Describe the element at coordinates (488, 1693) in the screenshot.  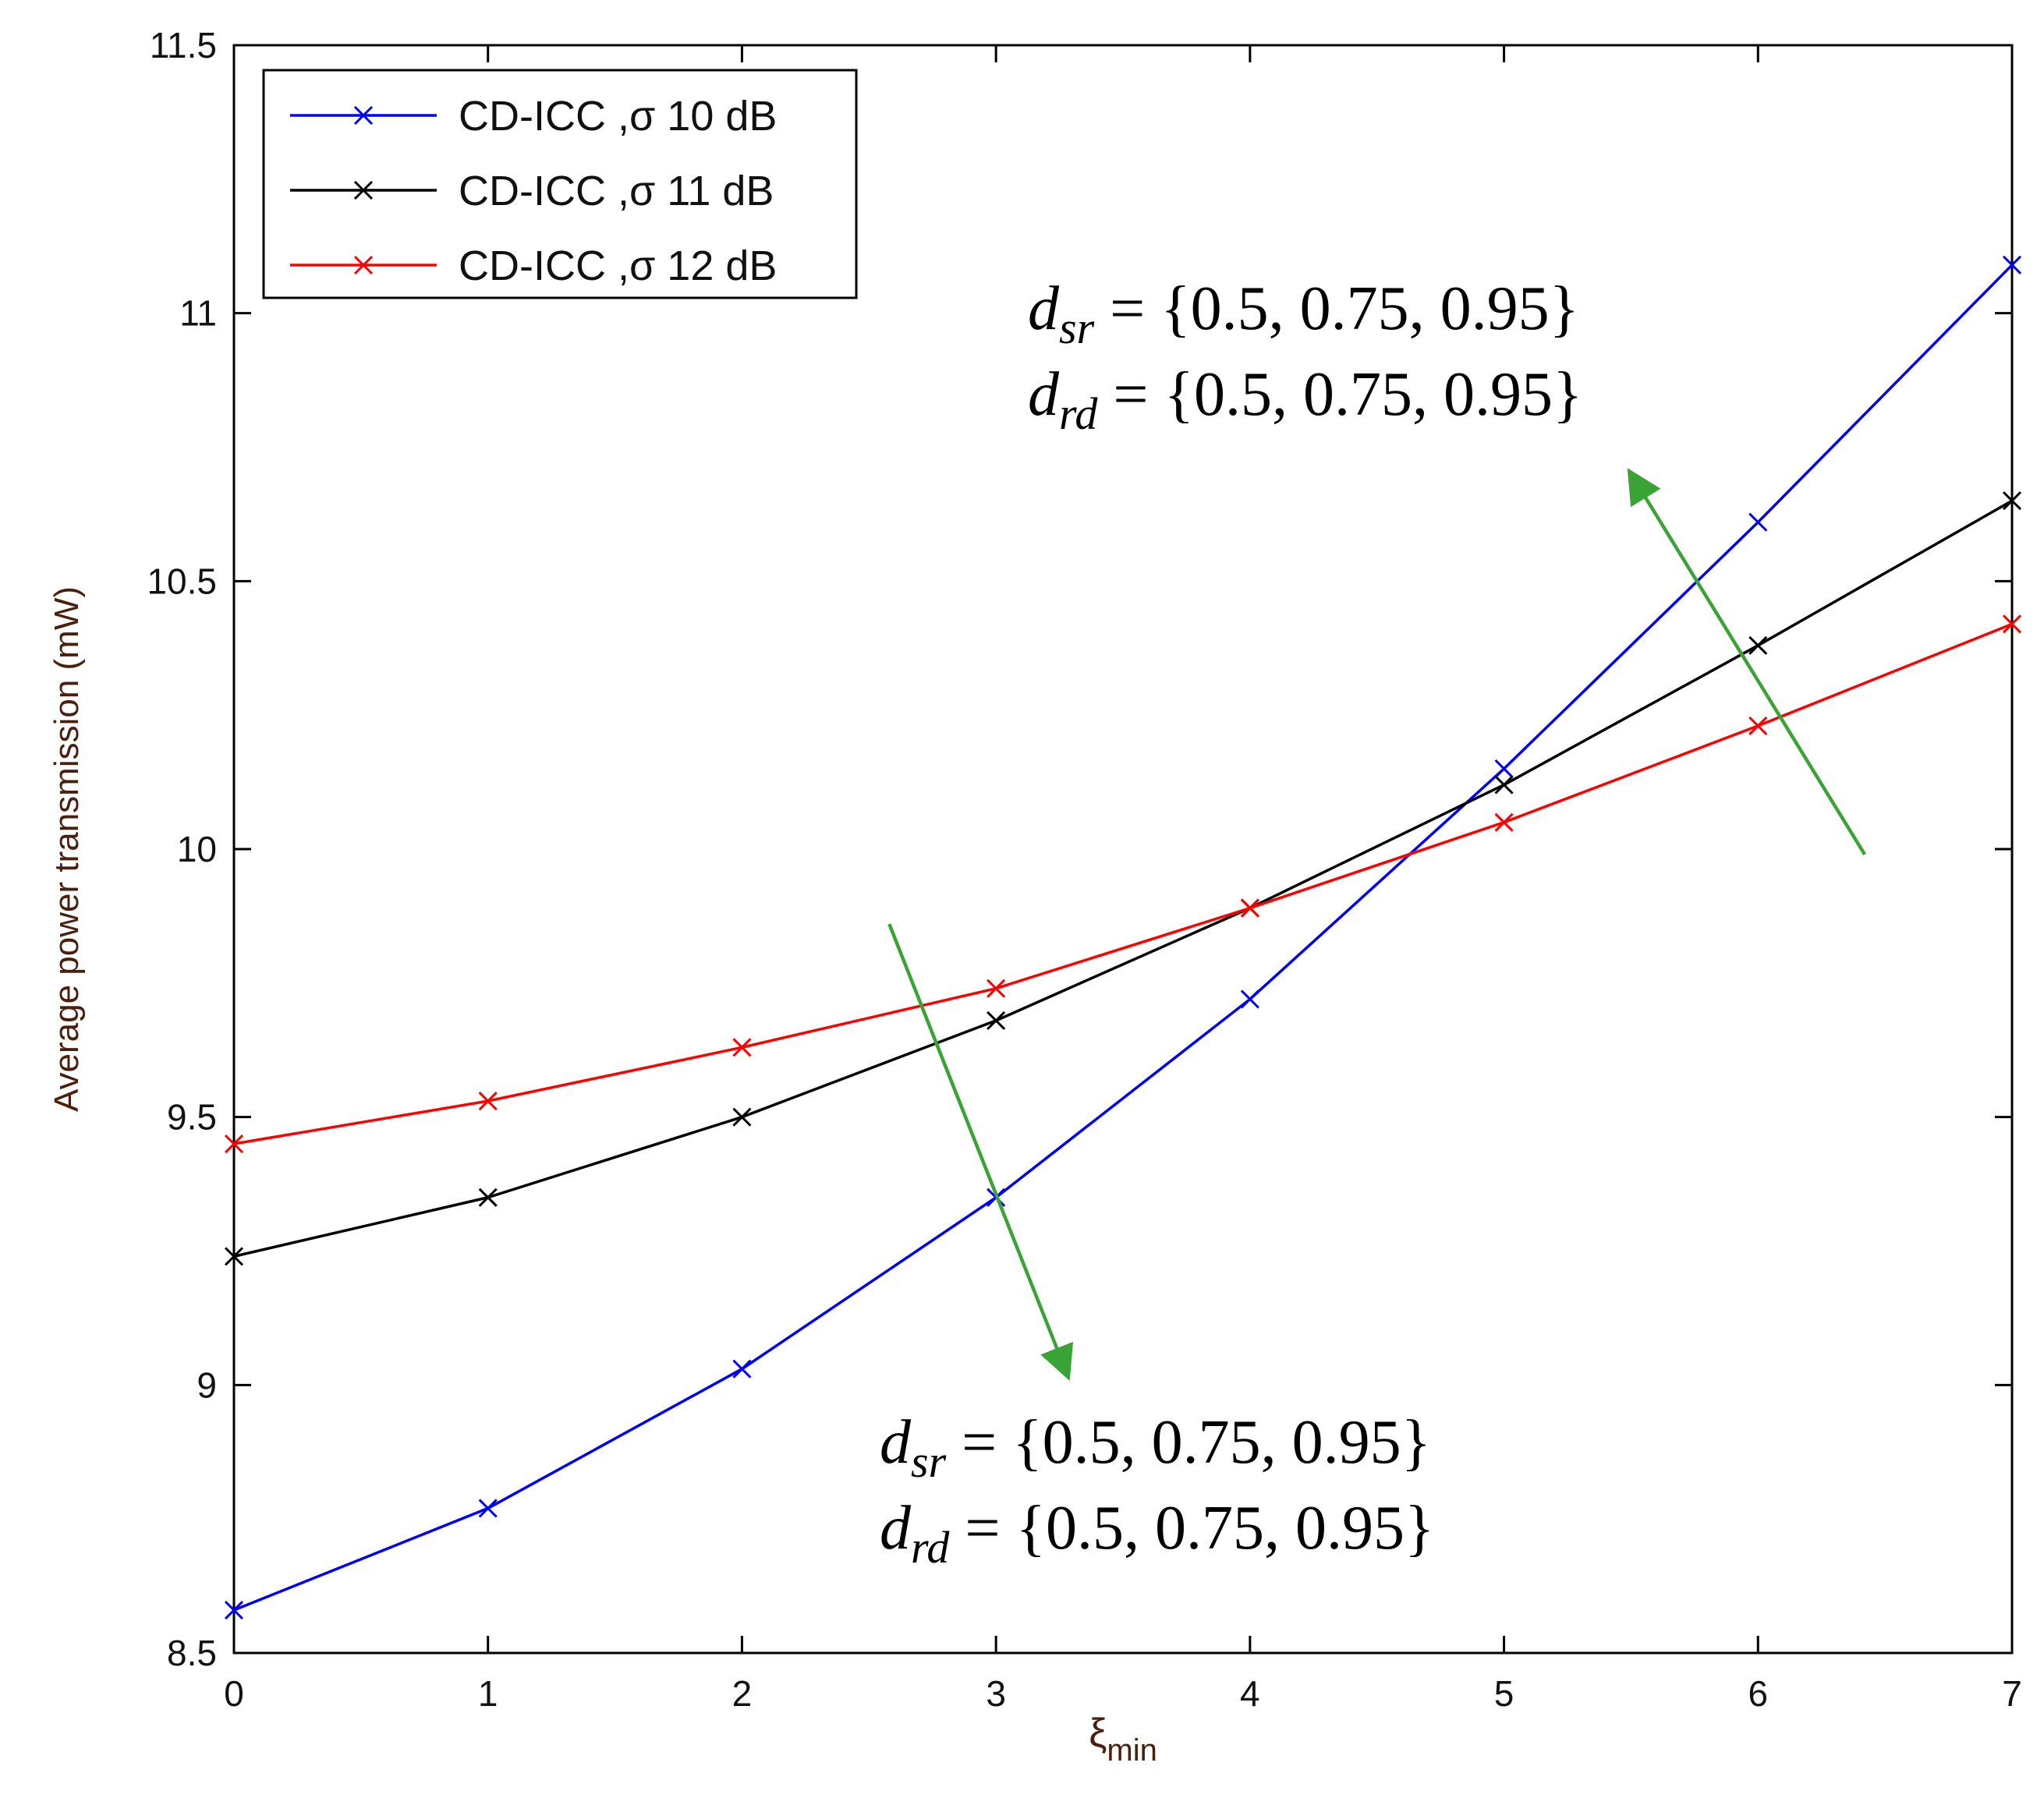
I see `x-tick-label: 1` at that location.